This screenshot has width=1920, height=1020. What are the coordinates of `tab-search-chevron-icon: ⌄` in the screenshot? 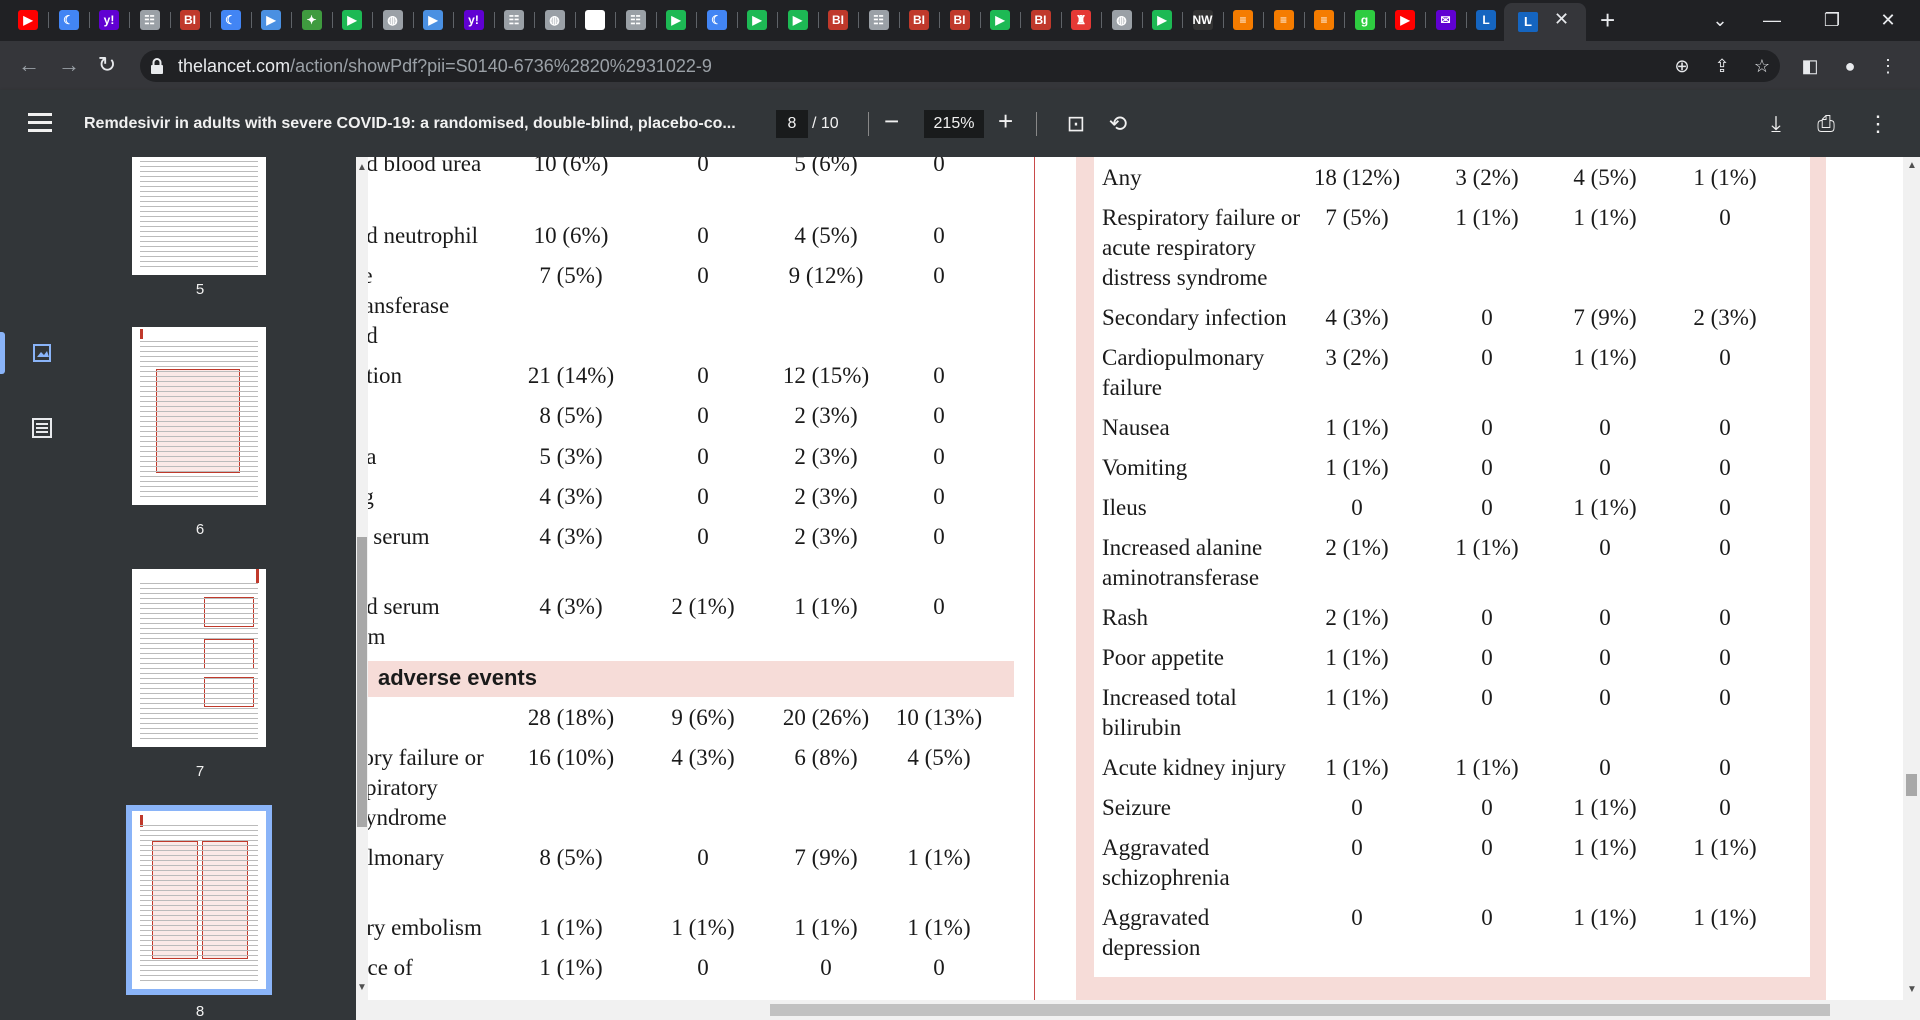 It's located at (1720, 20).